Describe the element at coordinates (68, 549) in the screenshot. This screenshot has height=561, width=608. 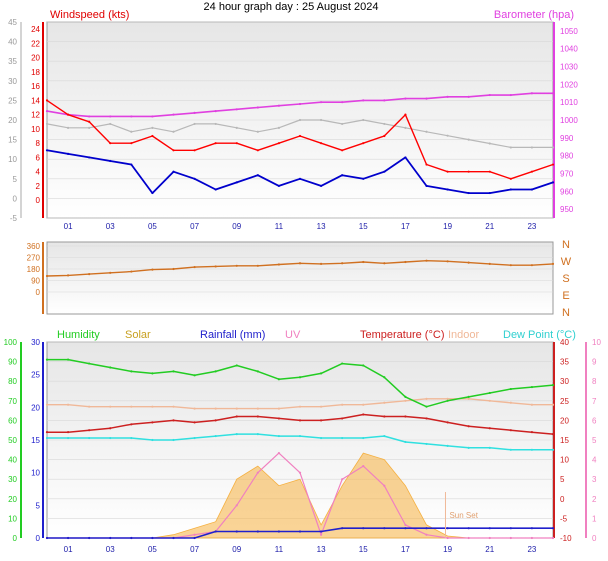
I see `x-tick-label: 01` at that location.